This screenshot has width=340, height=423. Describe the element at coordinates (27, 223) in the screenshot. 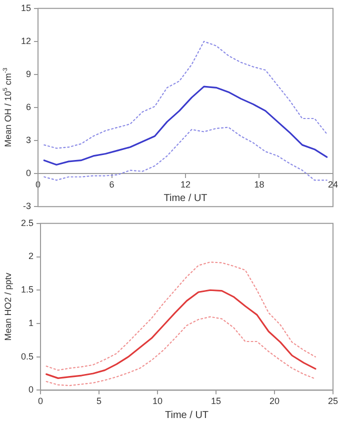

I see `y-tick-label: 2.5` at that location.